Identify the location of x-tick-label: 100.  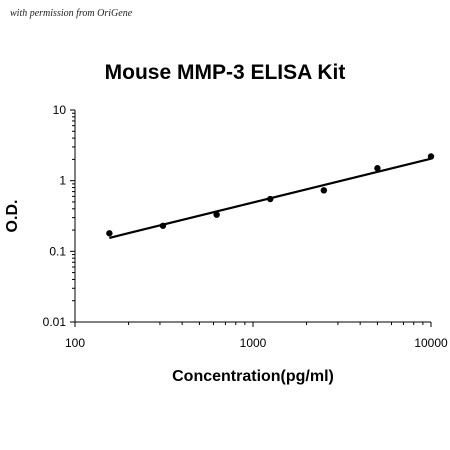
(75, 343).